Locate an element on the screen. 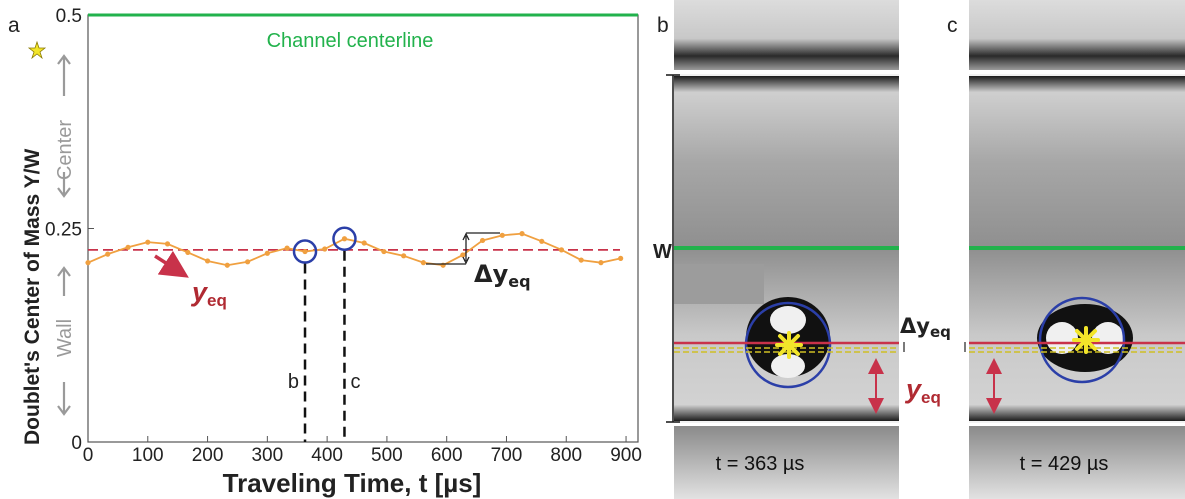  svg-text: Wall is located at coordinates (65, 338).